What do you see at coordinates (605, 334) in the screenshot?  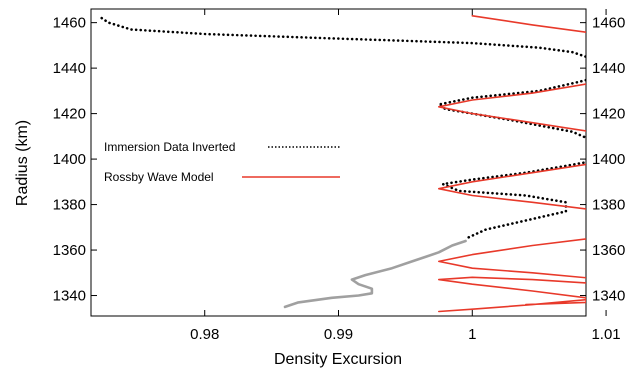 I see `x-tick-label: 1.01` at bounding box center [605, 334].